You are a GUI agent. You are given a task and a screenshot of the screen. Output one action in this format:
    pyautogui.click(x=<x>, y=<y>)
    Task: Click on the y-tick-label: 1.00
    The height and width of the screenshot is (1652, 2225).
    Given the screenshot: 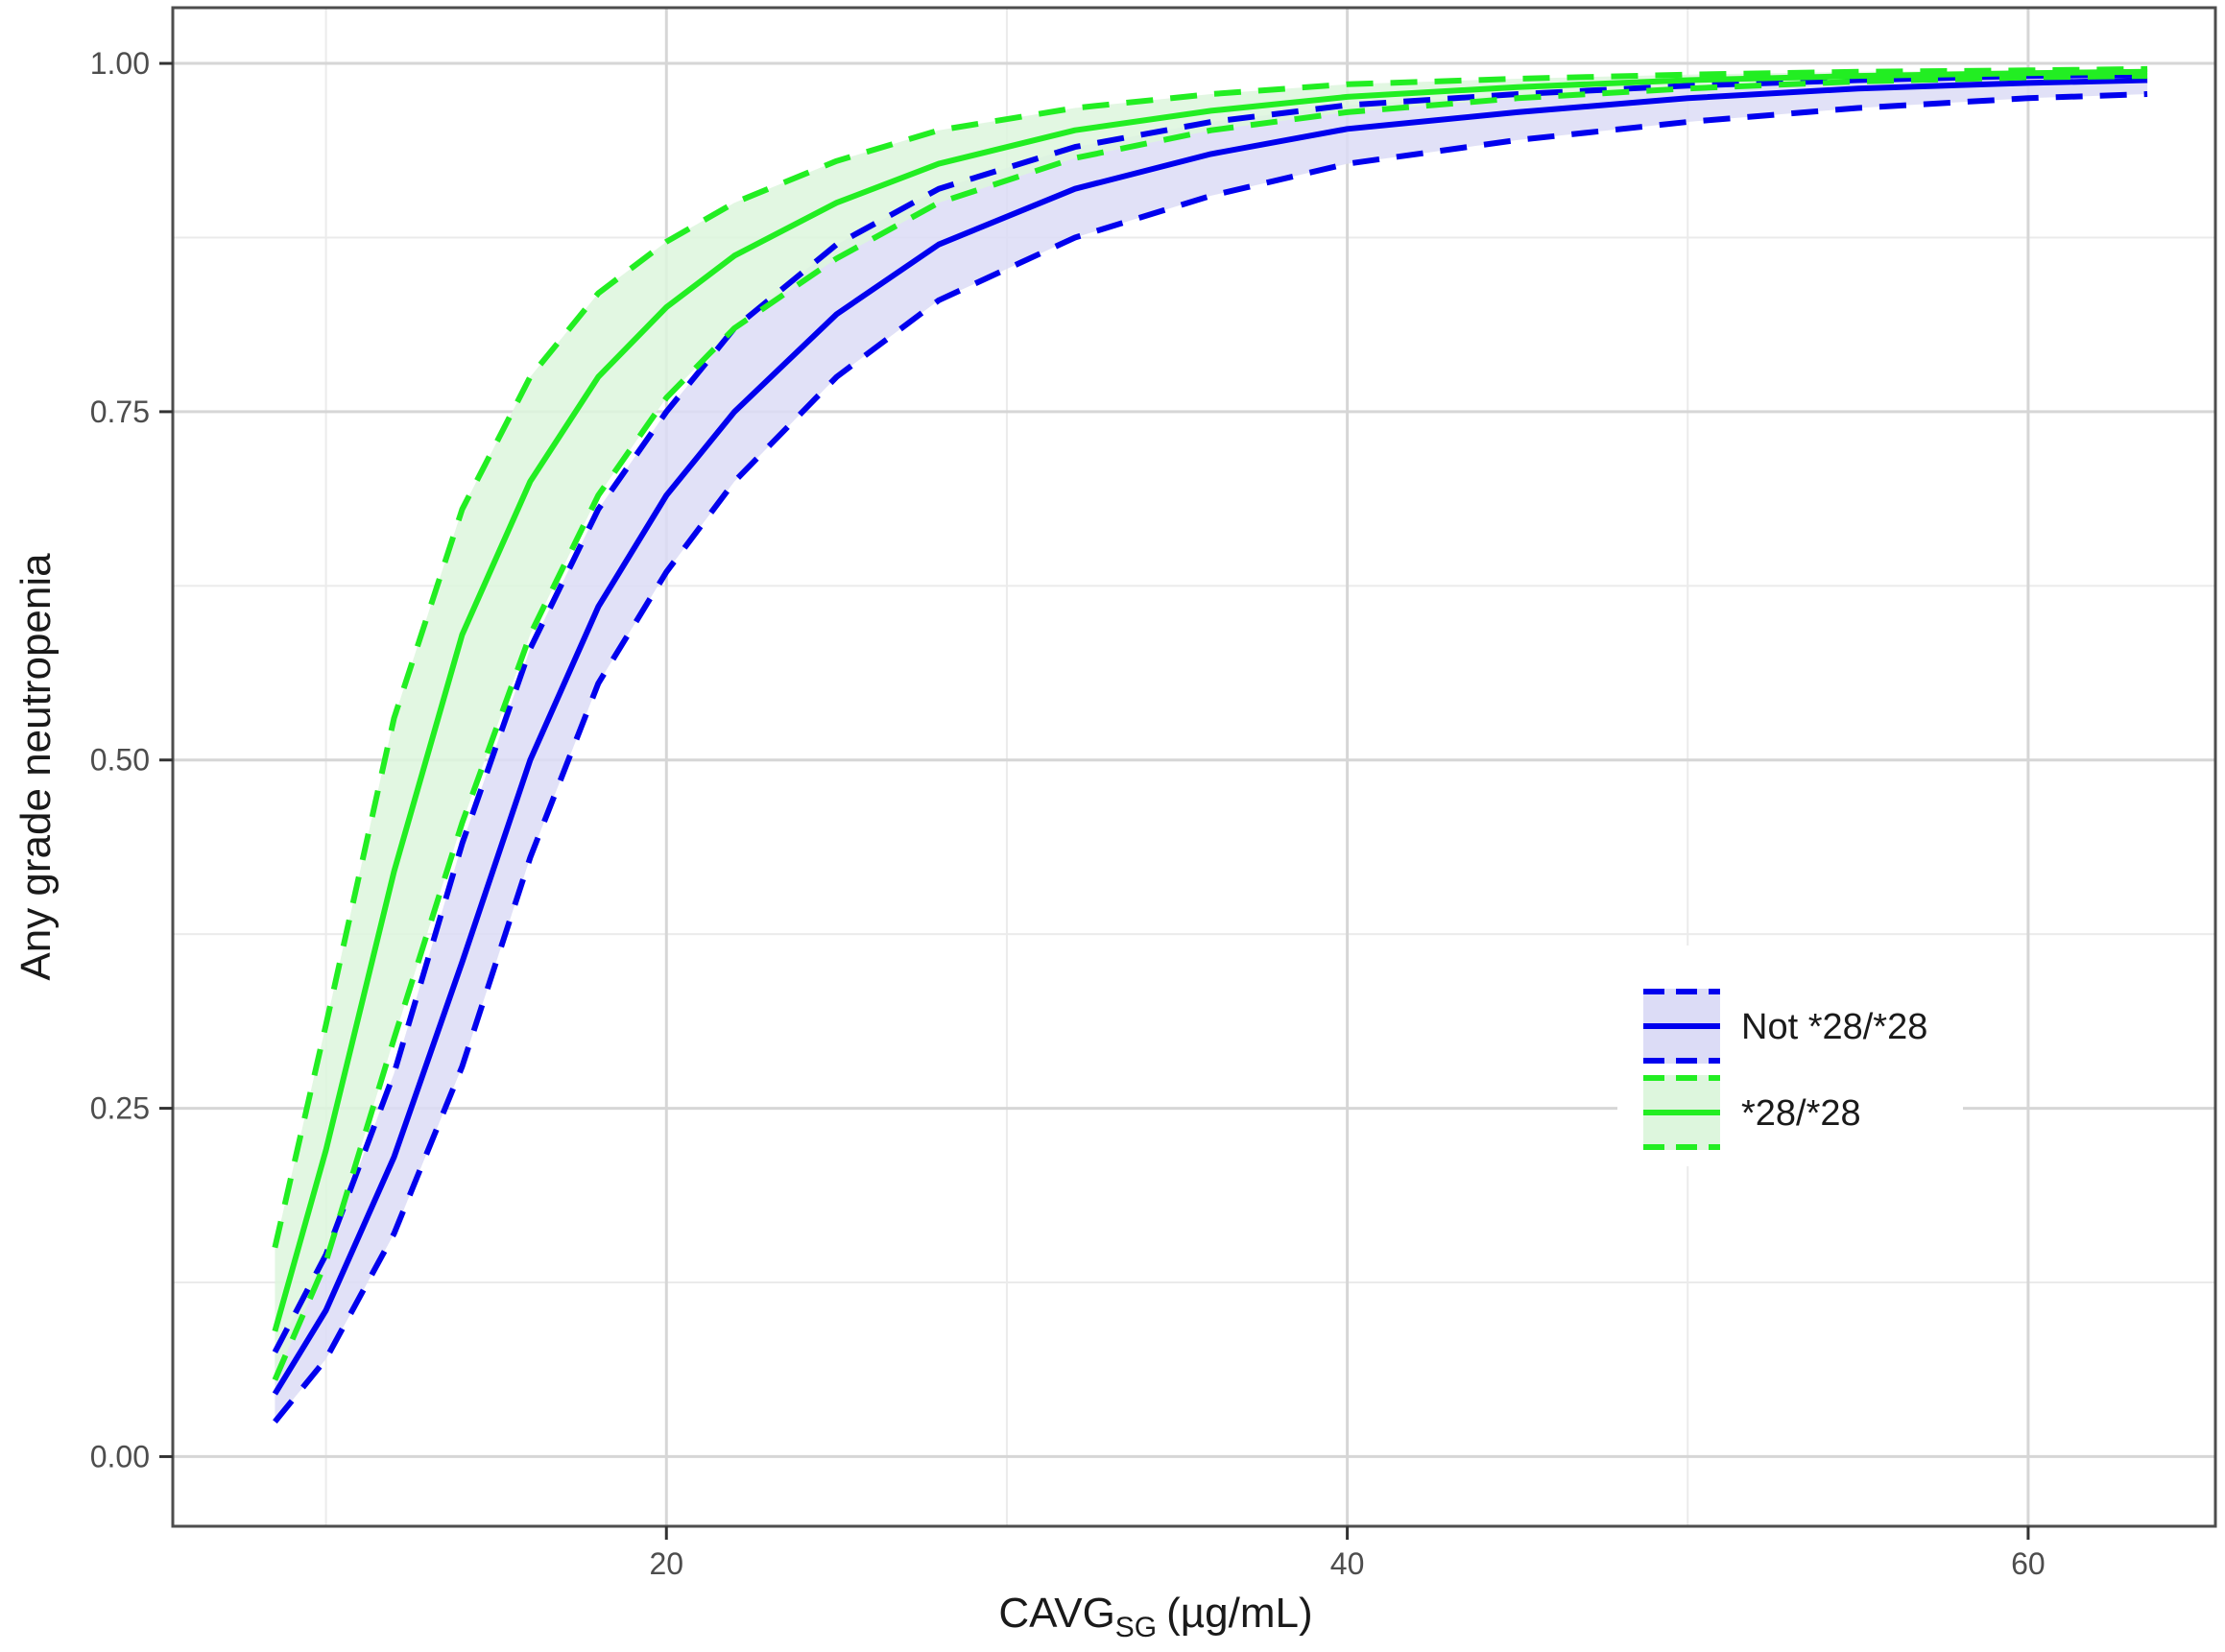 What is the action you would take?
    pyautogui.click(x=120, y=64)
    